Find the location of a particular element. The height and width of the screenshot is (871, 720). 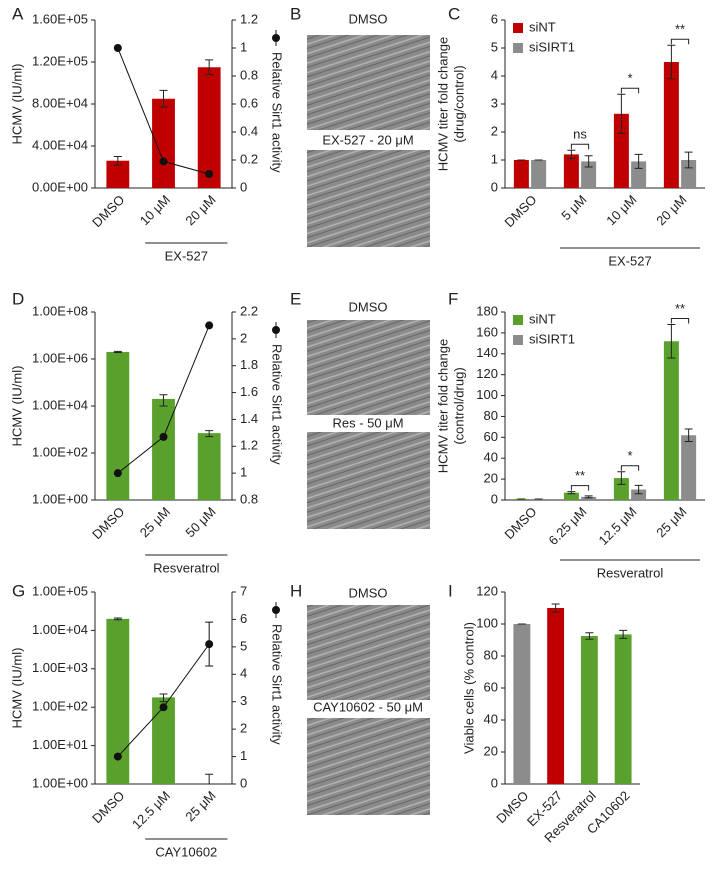

panel-letter: H is located at coordinates (296, 590).